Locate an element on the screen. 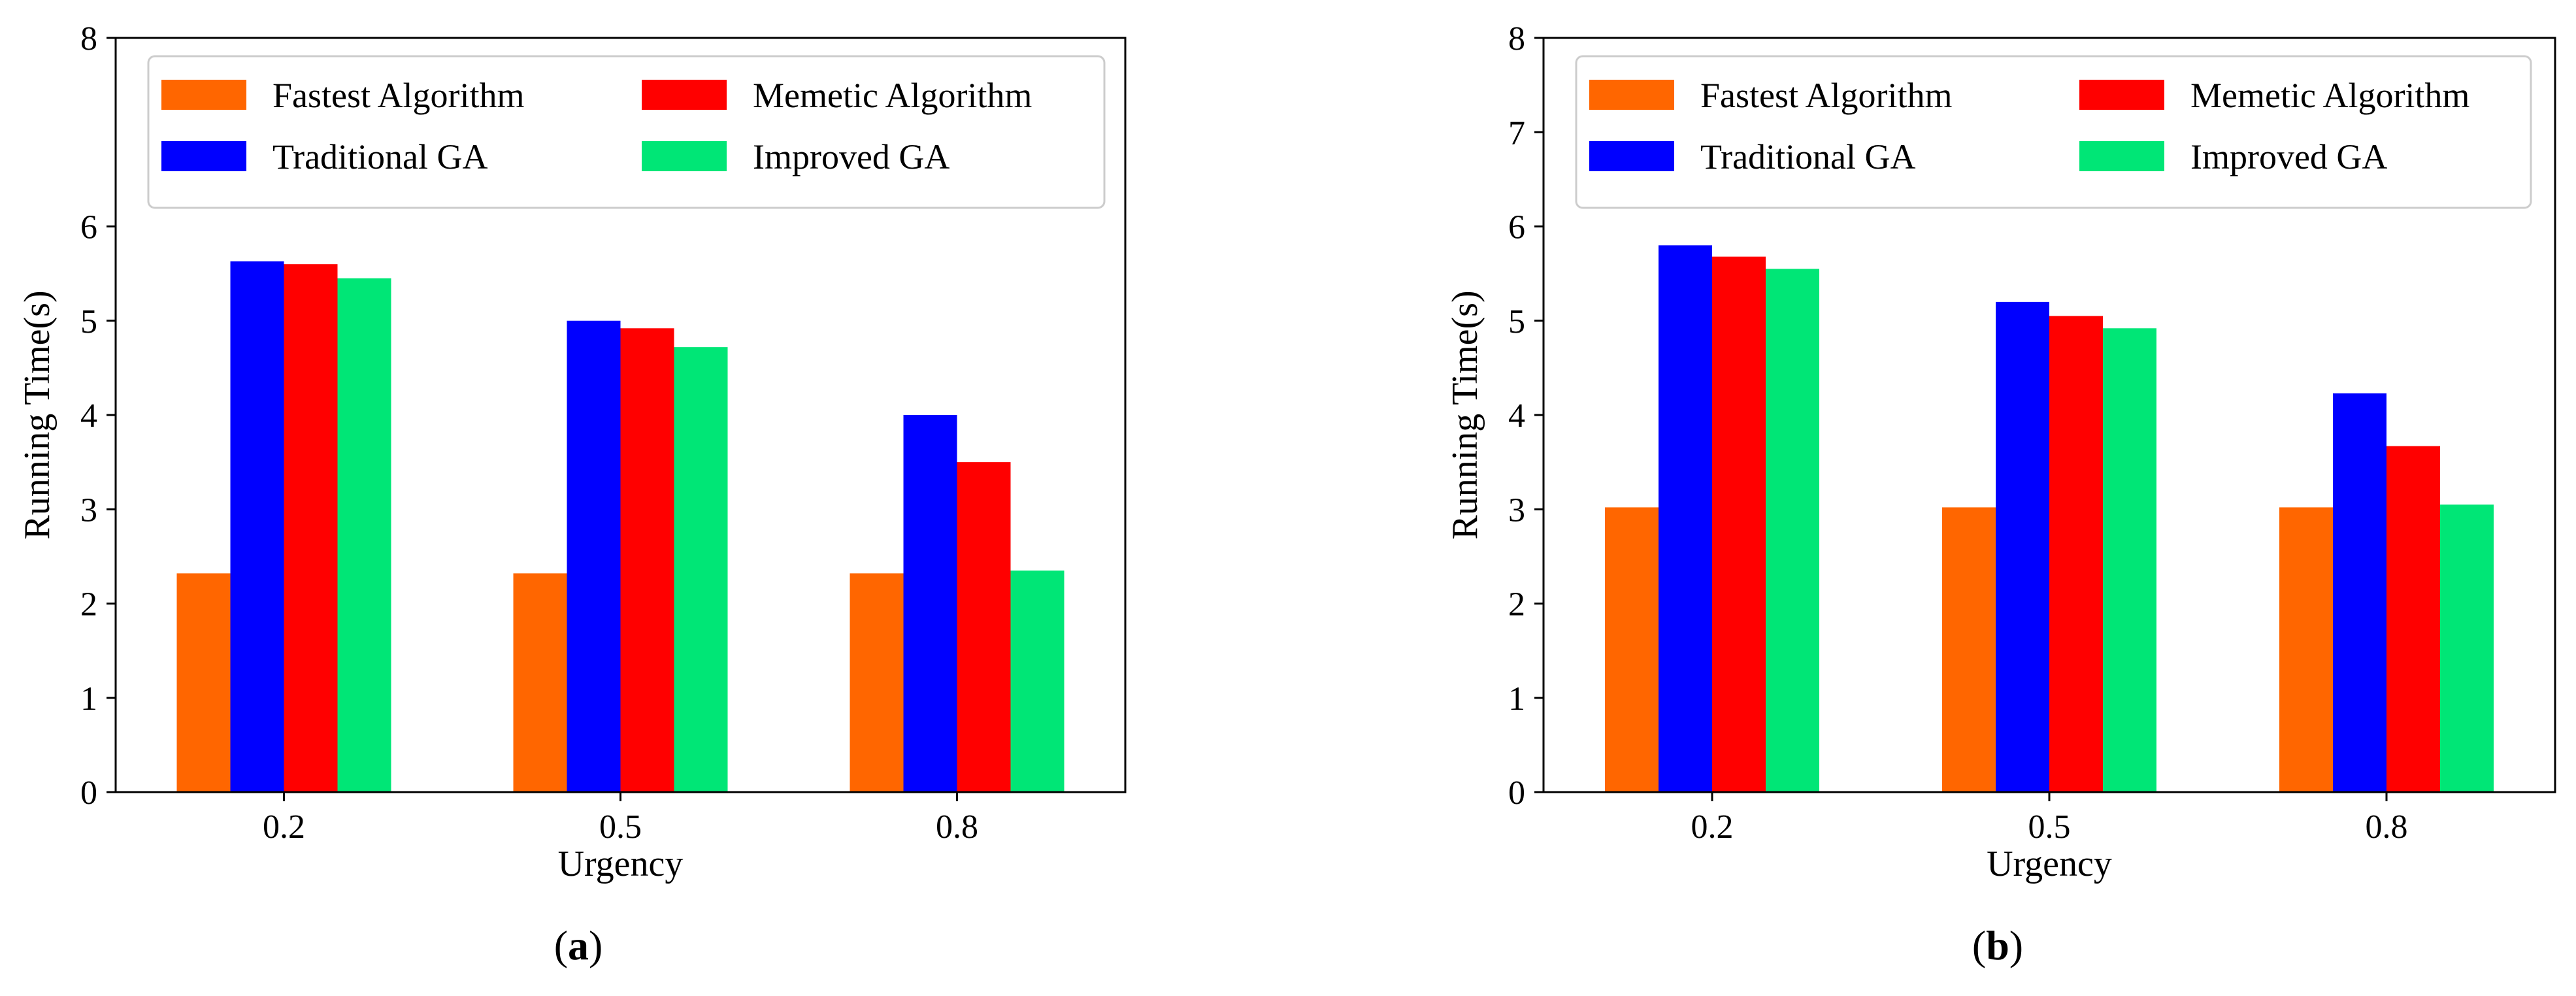  bar-a-traditional-ga-0.5 is located at coordinates (594, 556).